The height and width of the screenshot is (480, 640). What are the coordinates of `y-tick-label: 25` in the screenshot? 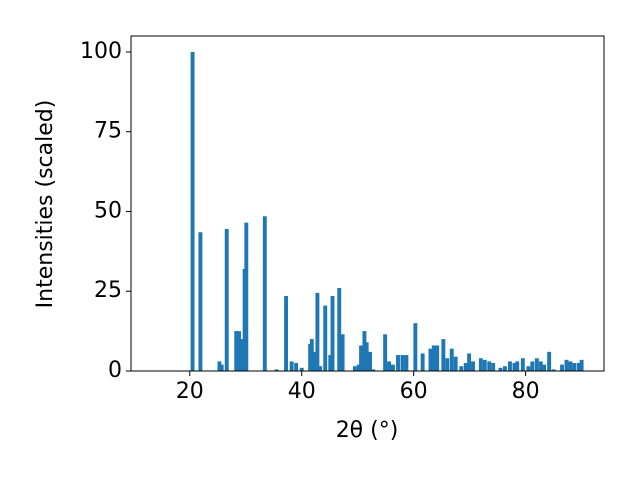 It's located at (108, 290).